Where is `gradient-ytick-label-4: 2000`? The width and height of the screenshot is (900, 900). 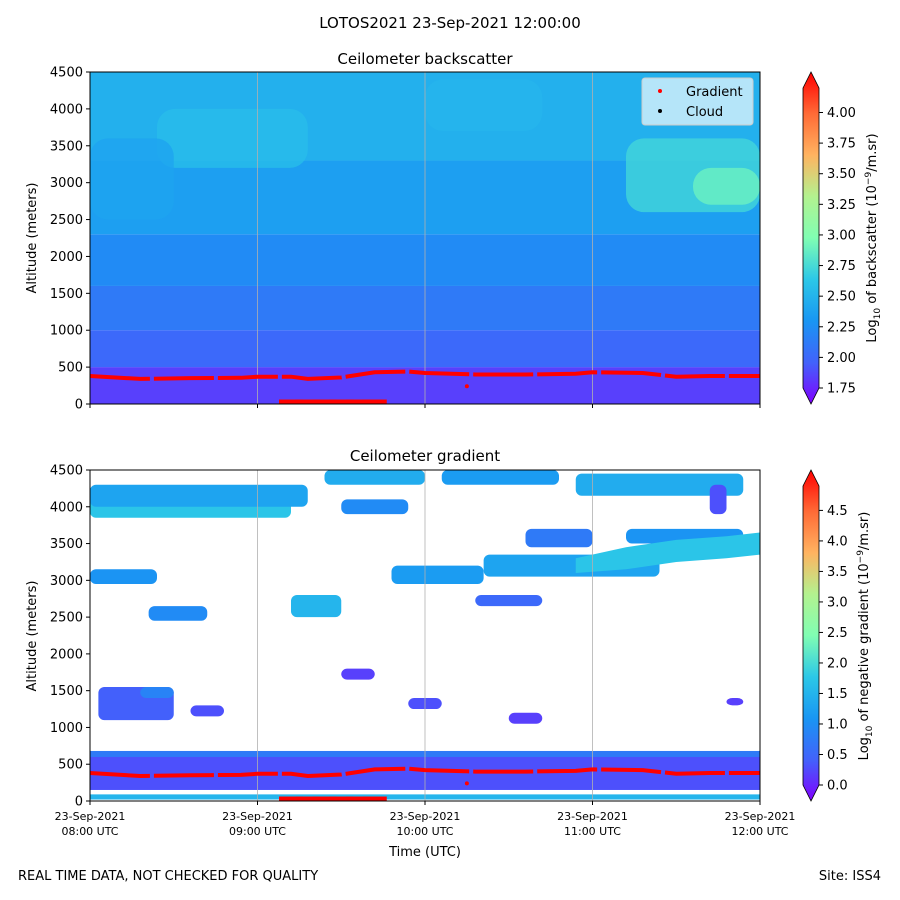
gradient-ytick-label-4: 2000 is located at coordinates (66, 654).